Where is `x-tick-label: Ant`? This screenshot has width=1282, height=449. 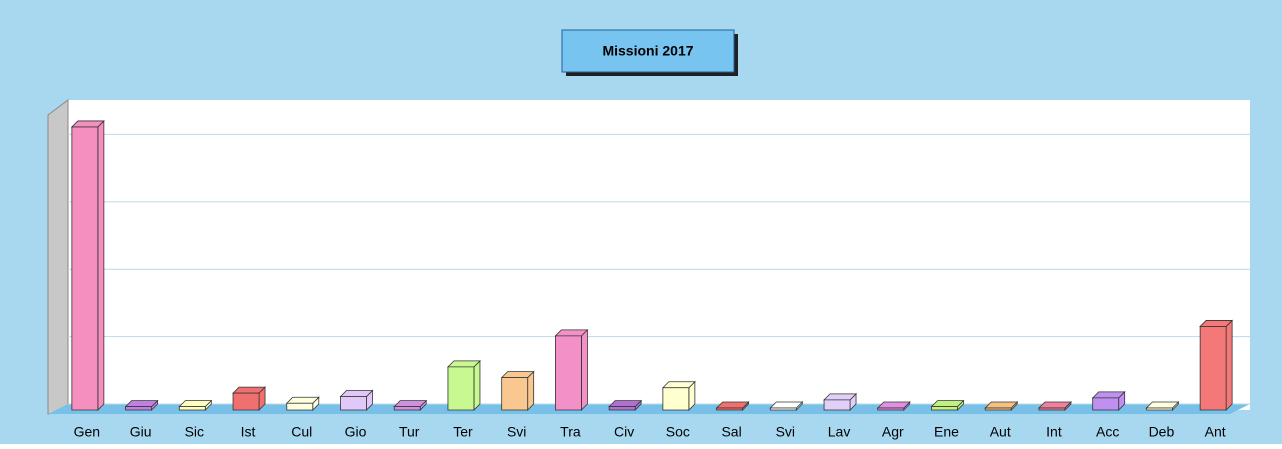
x-tick-label: Ant is located at coordinates (1215, 432).